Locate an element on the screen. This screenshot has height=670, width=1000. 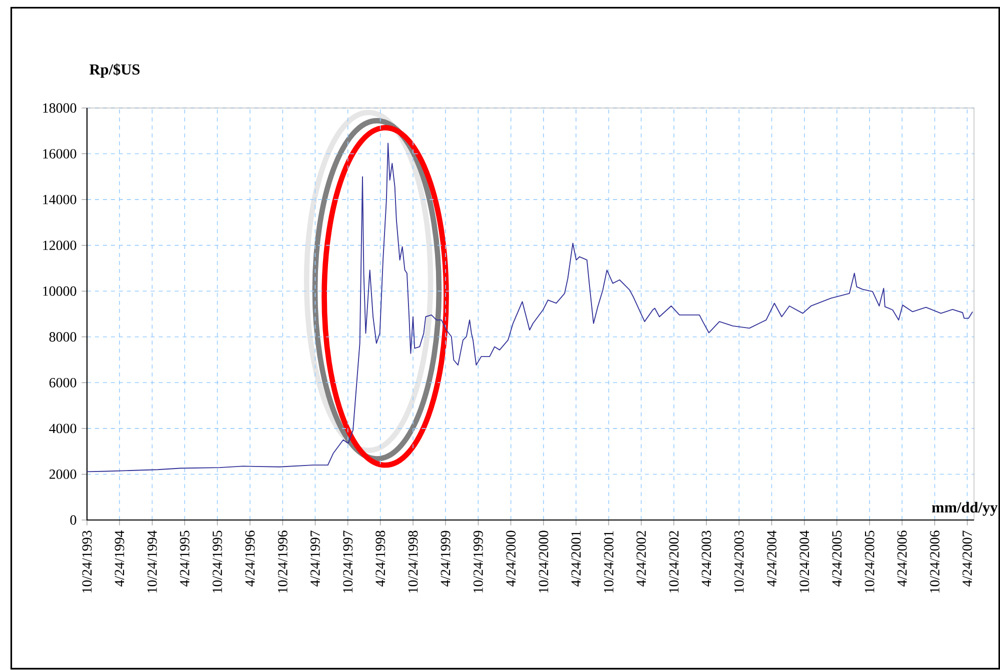
x-tick-label: 10/24/2003 is located at coordinates (739, 561).